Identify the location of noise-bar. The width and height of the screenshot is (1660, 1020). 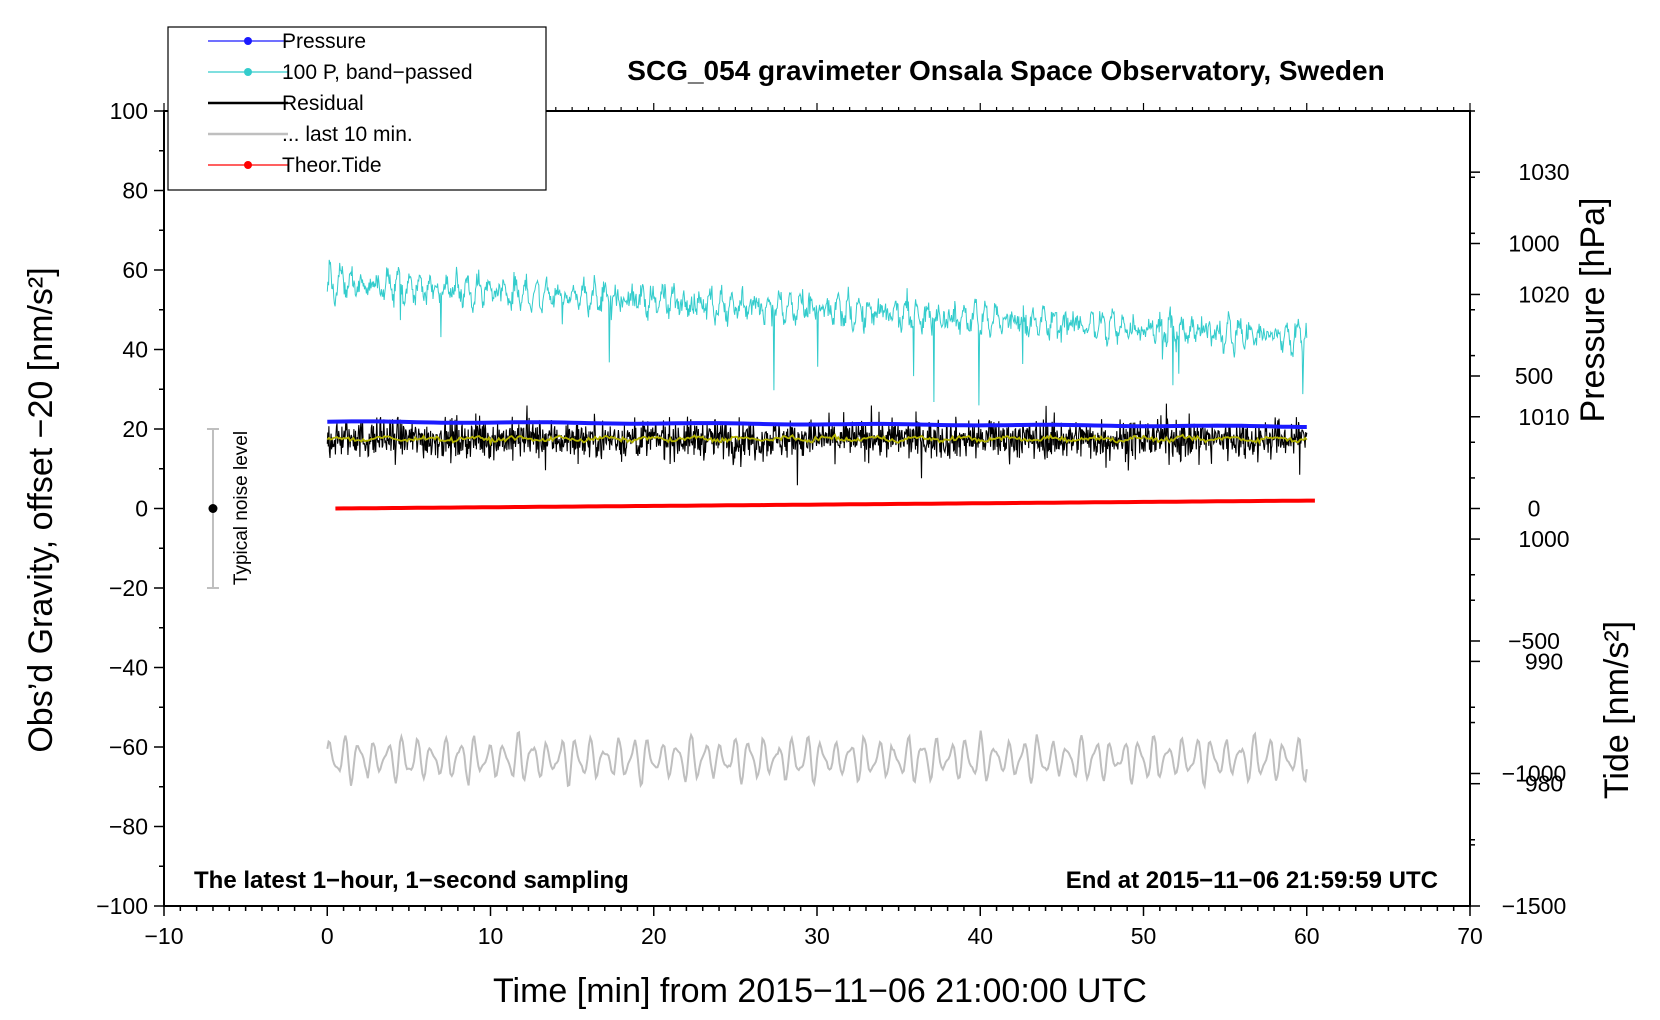
(212, 508).